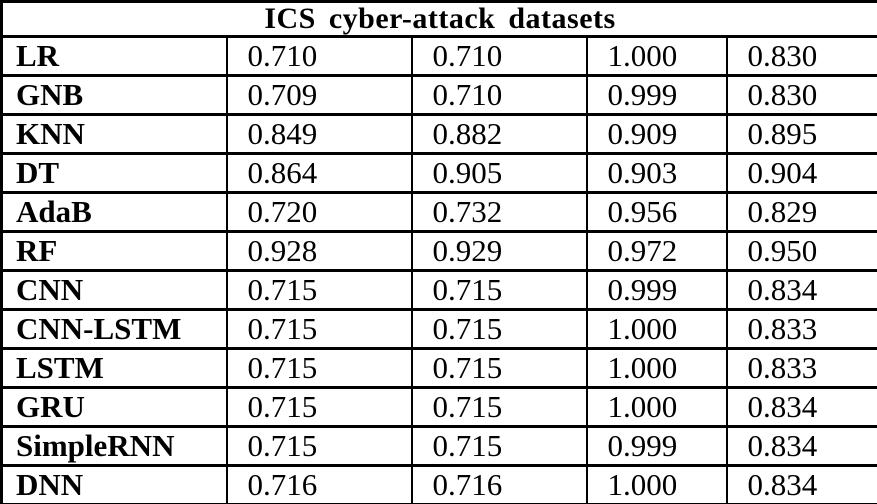 This screenshot has width=877, height=504. What do you see at coordinates (801, 211) in the screenshot?
I see `metric-cell: 0.829` at bounding box center [801, 211].